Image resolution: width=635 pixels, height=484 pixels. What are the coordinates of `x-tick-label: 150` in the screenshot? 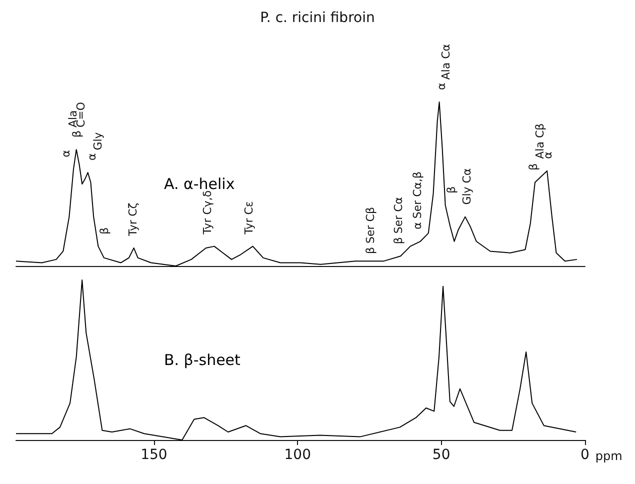 It's located at (154, 455).